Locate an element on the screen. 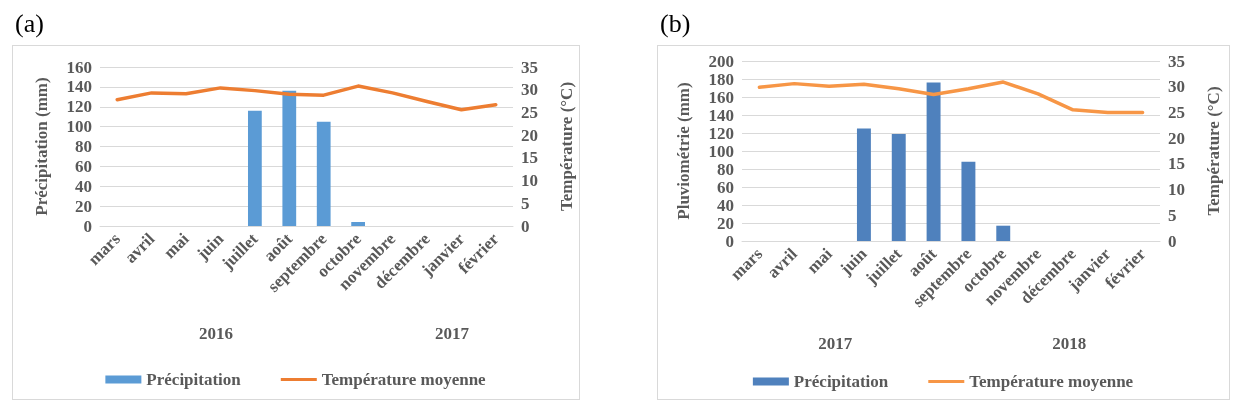 This screenshot has width=1237, height=403. y-tick-label: 200 is located at coordinates (721, 61).